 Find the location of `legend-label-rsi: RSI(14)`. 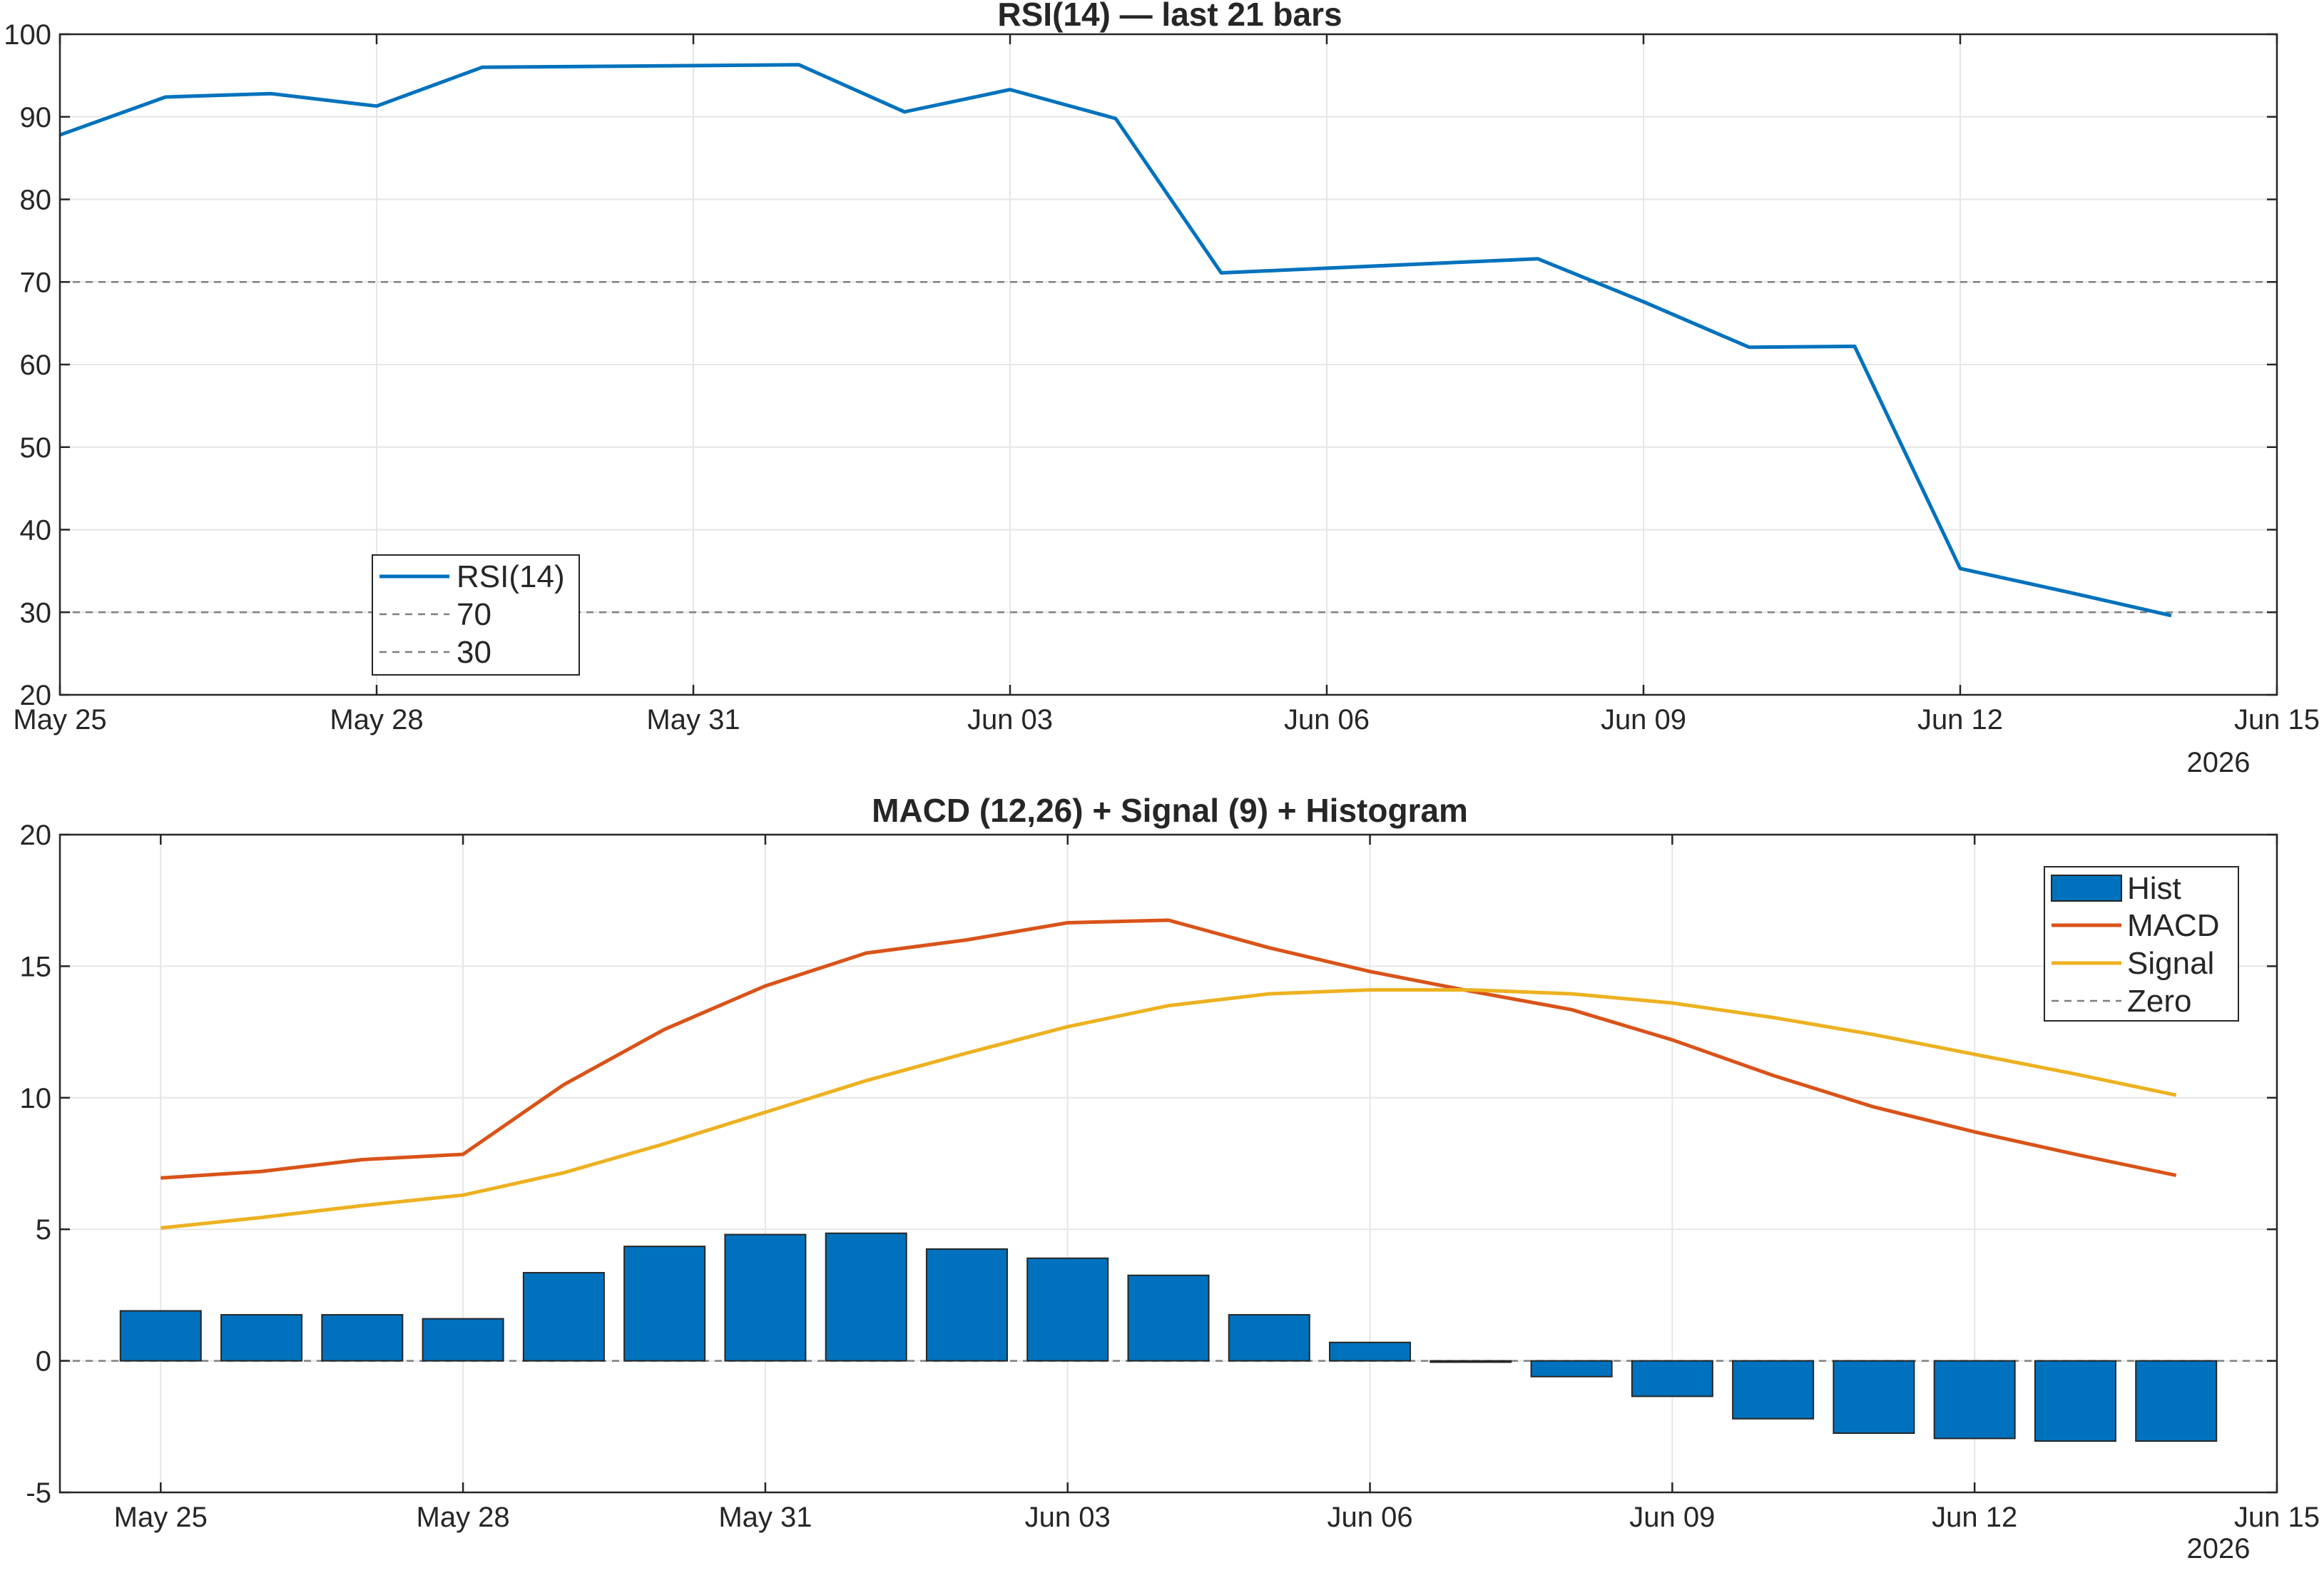

legend-label-rsi: RSI(14) is located at coordinates (511, 576).